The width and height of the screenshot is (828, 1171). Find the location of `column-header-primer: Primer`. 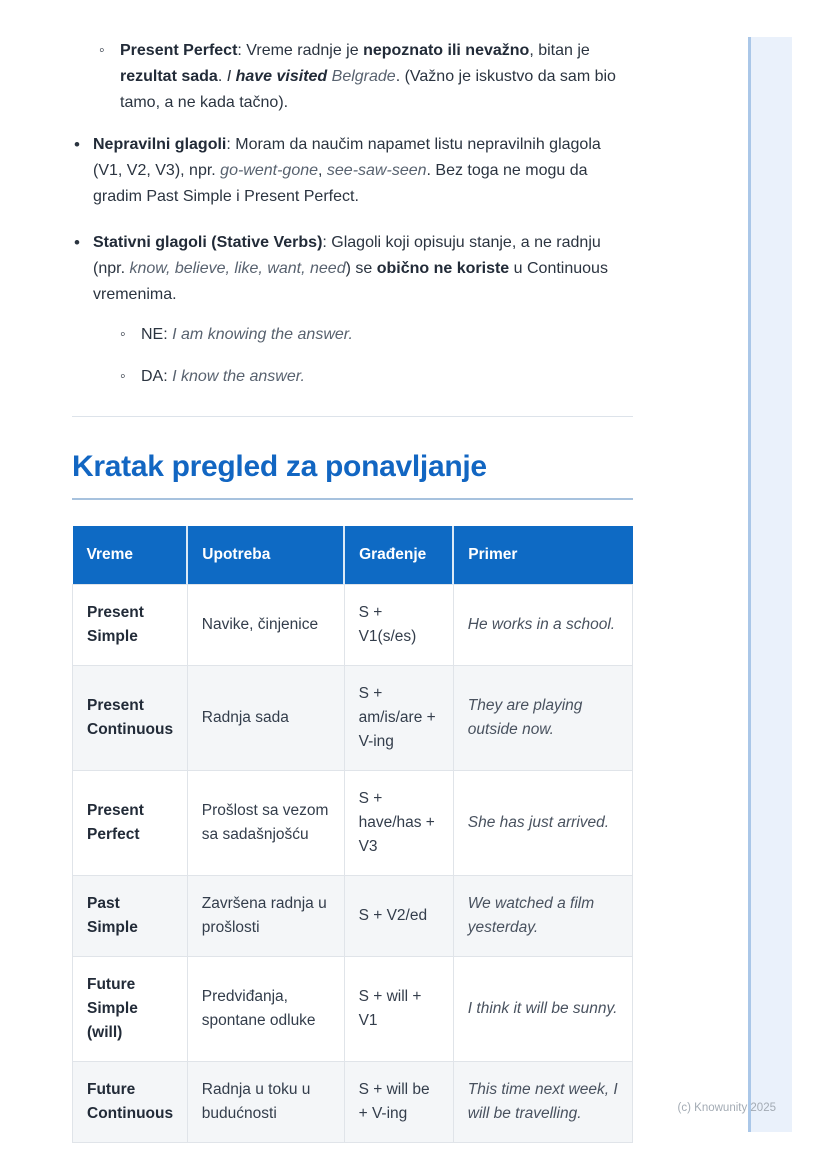

column-header-primer: Primer is located at coordinates (543, 555).